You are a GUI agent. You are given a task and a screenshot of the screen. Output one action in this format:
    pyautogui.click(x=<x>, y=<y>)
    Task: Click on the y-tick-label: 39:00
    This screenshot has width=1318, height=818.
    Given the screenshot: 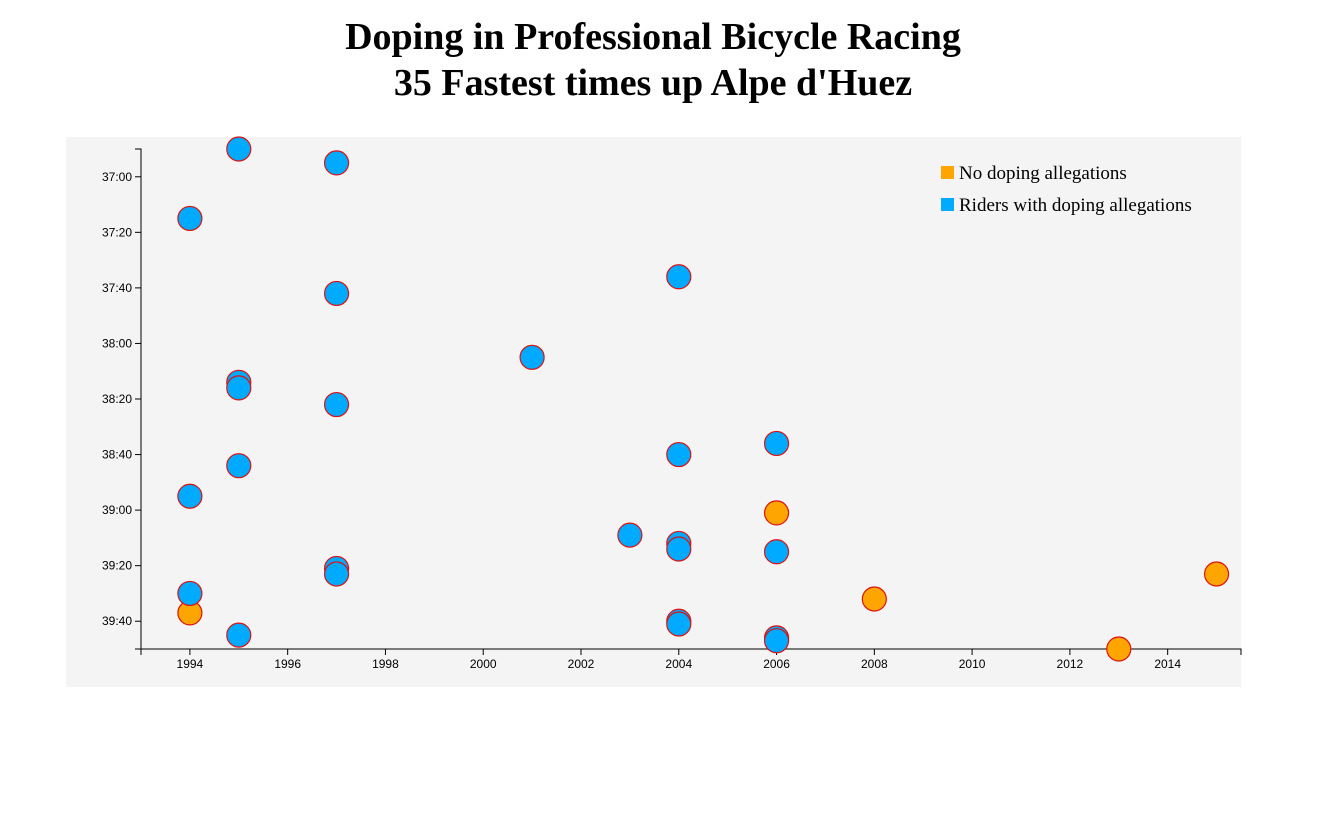 What is the action you would take?
    pyautogui.click(x=117, y=510)
    